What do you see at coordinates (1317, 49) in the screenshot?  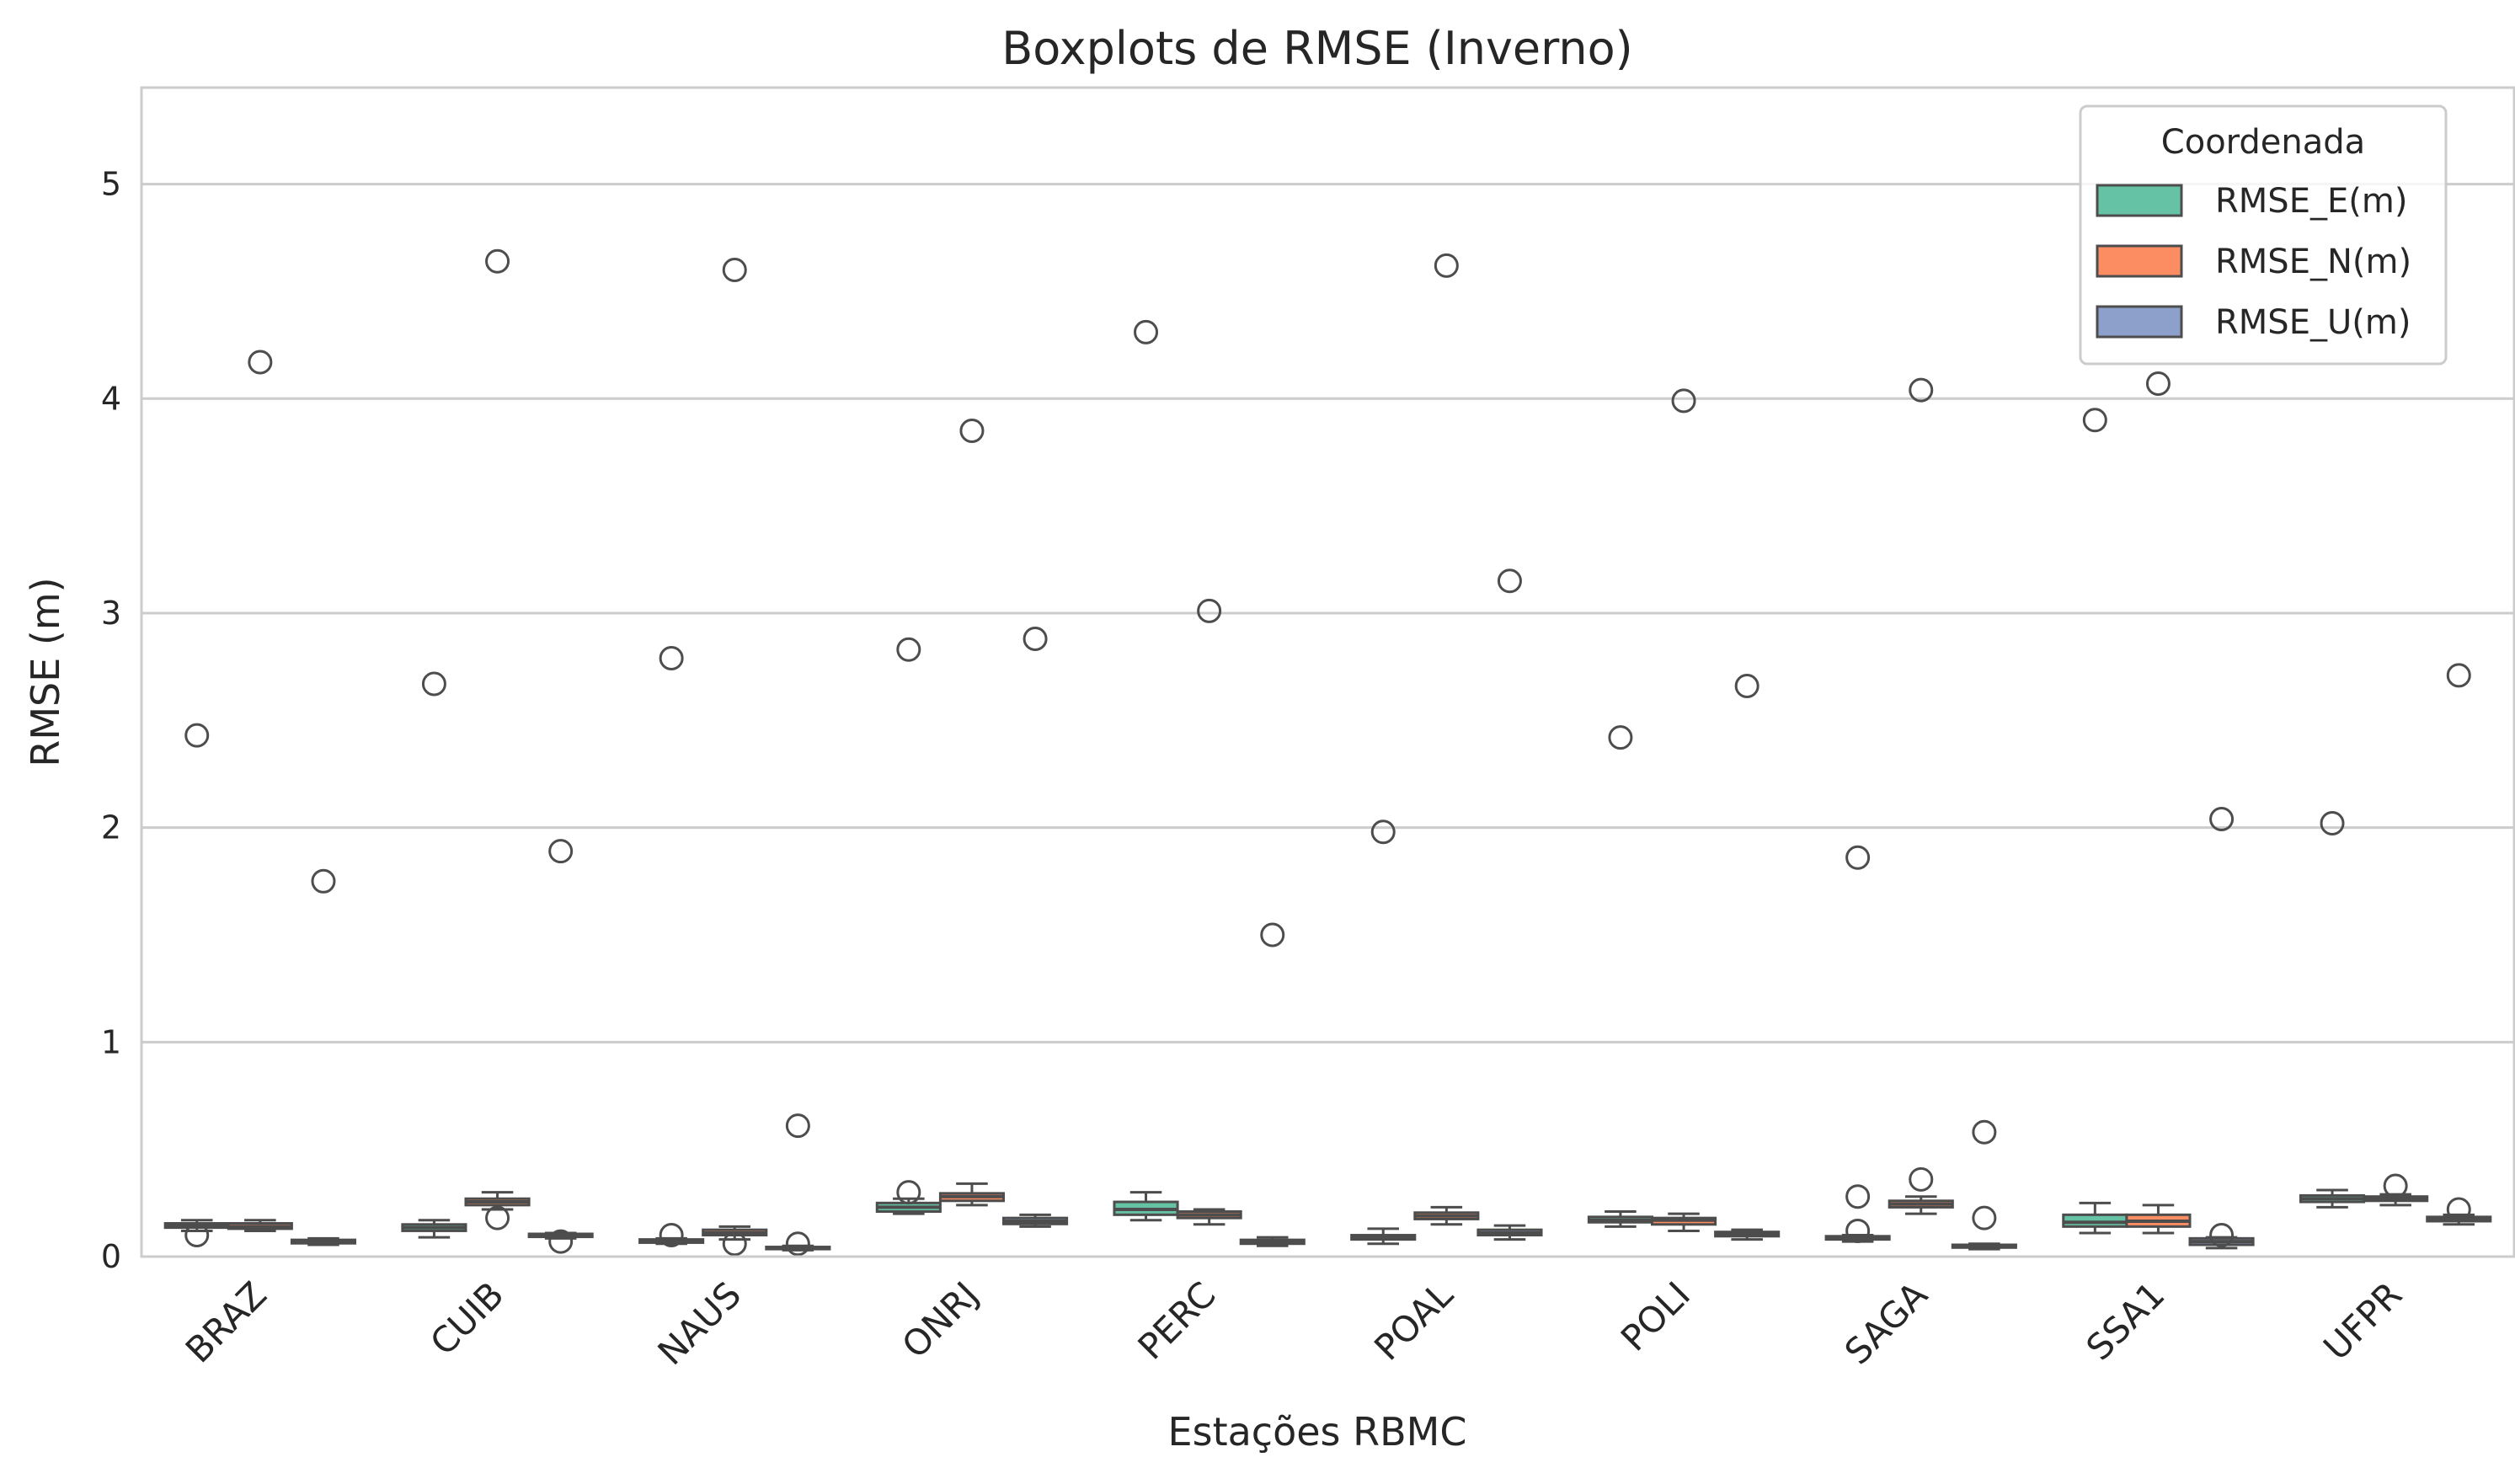 I see `chart-title: Boxplots de RMSE (Inverno)` at bounding box center [1317, 49].